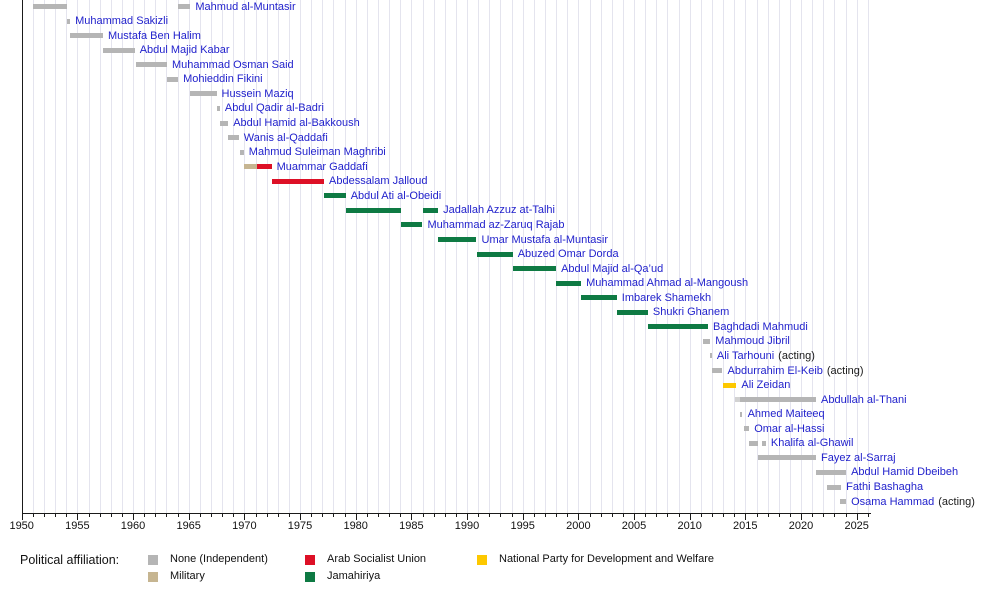 The image size is (1000, 593). I want to click on pm-name-link: Mohieddin Fikini, so click(223, 79).